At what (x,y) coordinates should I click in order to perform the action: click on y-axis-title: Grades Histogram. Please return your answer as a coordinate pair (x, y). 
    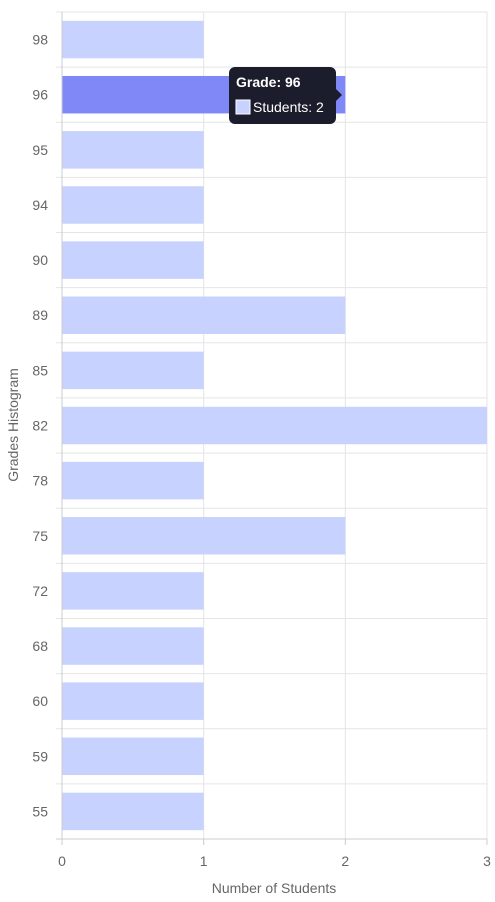
    Looking at the image, I should click on (13, 425).